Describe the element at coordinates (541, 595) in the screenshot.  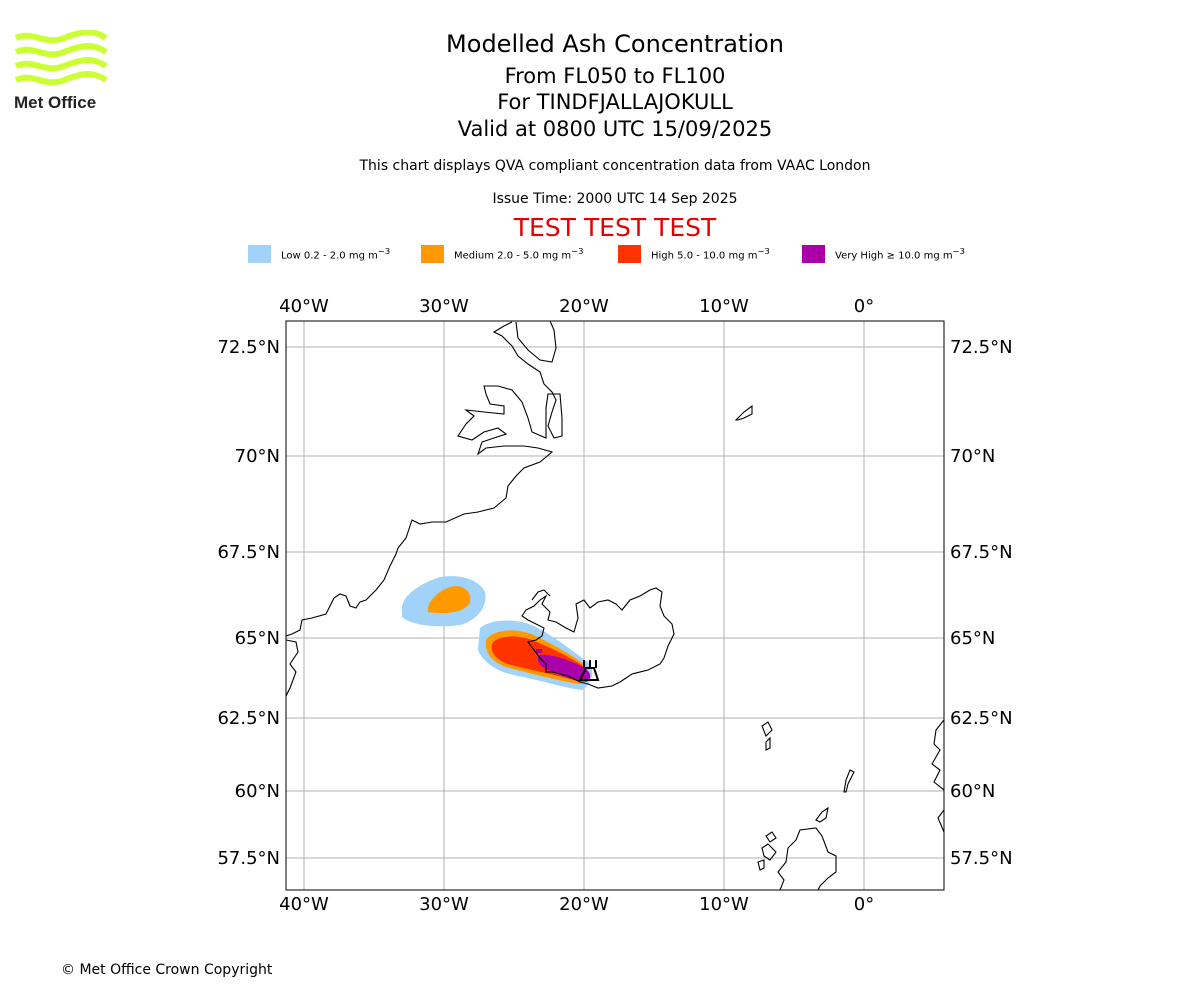
I see `coast-iceland-fjord` at that location.